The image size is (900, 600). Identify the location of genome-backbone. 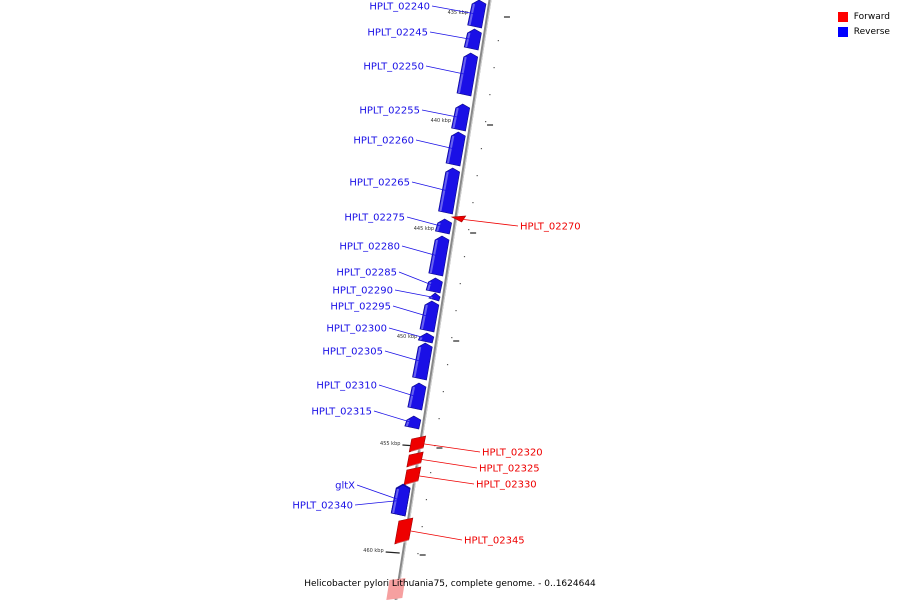
(443, 300).